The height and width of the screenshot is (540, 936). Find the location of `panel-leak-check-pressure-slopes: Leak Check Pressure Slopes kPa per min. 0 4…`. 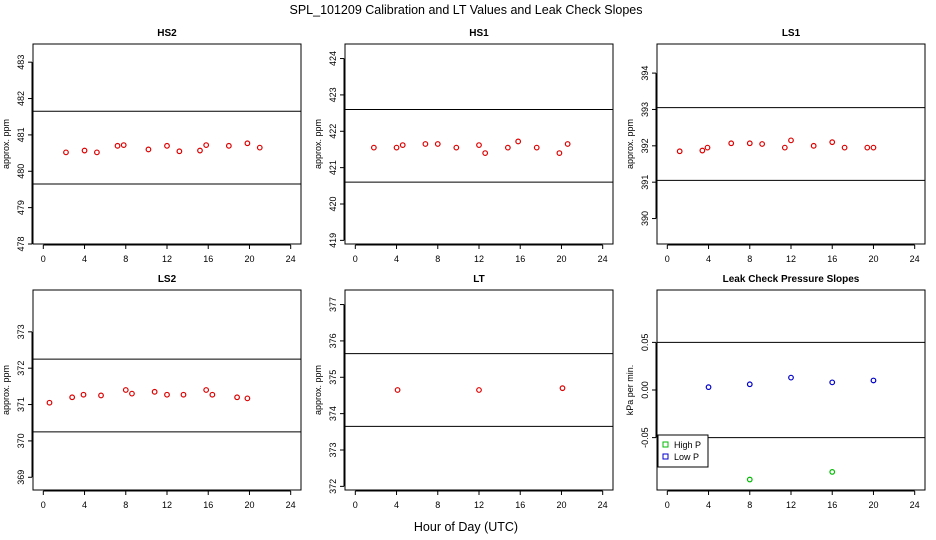

panel-leak-check-pressure-slopes: Leak Check Pressure Slopes kPa per min. 0 4… is located at coordinates (775, 392).